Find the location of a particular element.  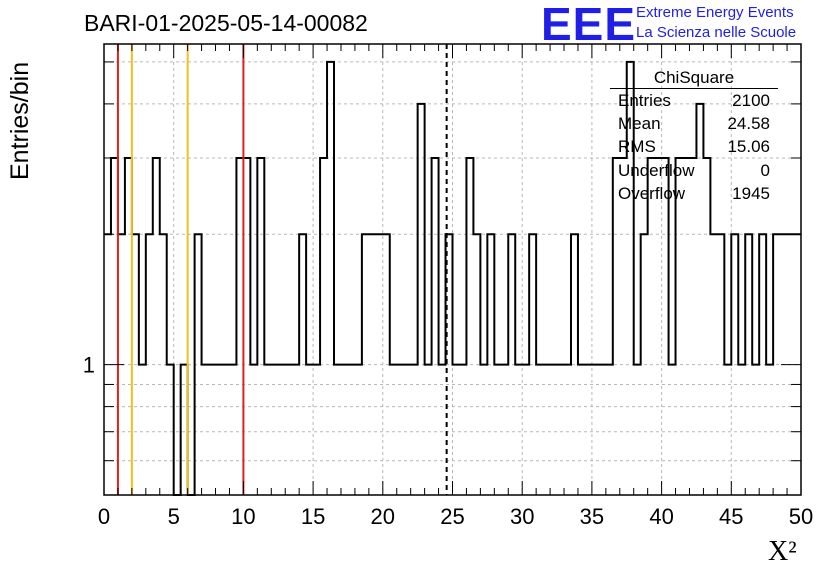

x-tick-label: 50 is located at coordinates (801, 516).